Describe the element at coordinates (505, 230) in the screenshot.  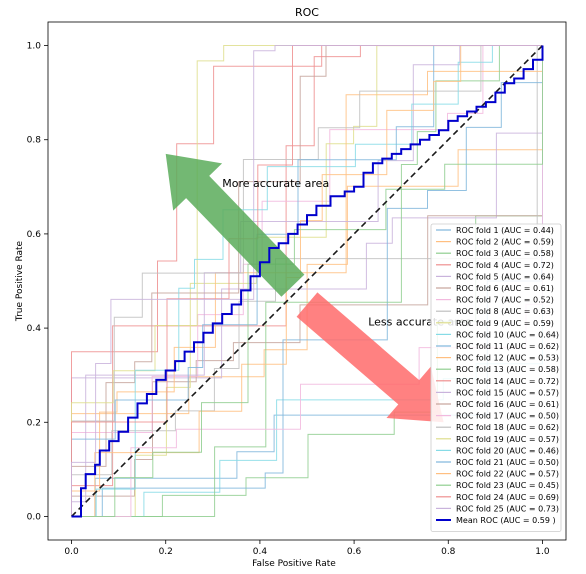
I see `legend-entry: ROC fold 1 (AUC = 0.44)` at that location.